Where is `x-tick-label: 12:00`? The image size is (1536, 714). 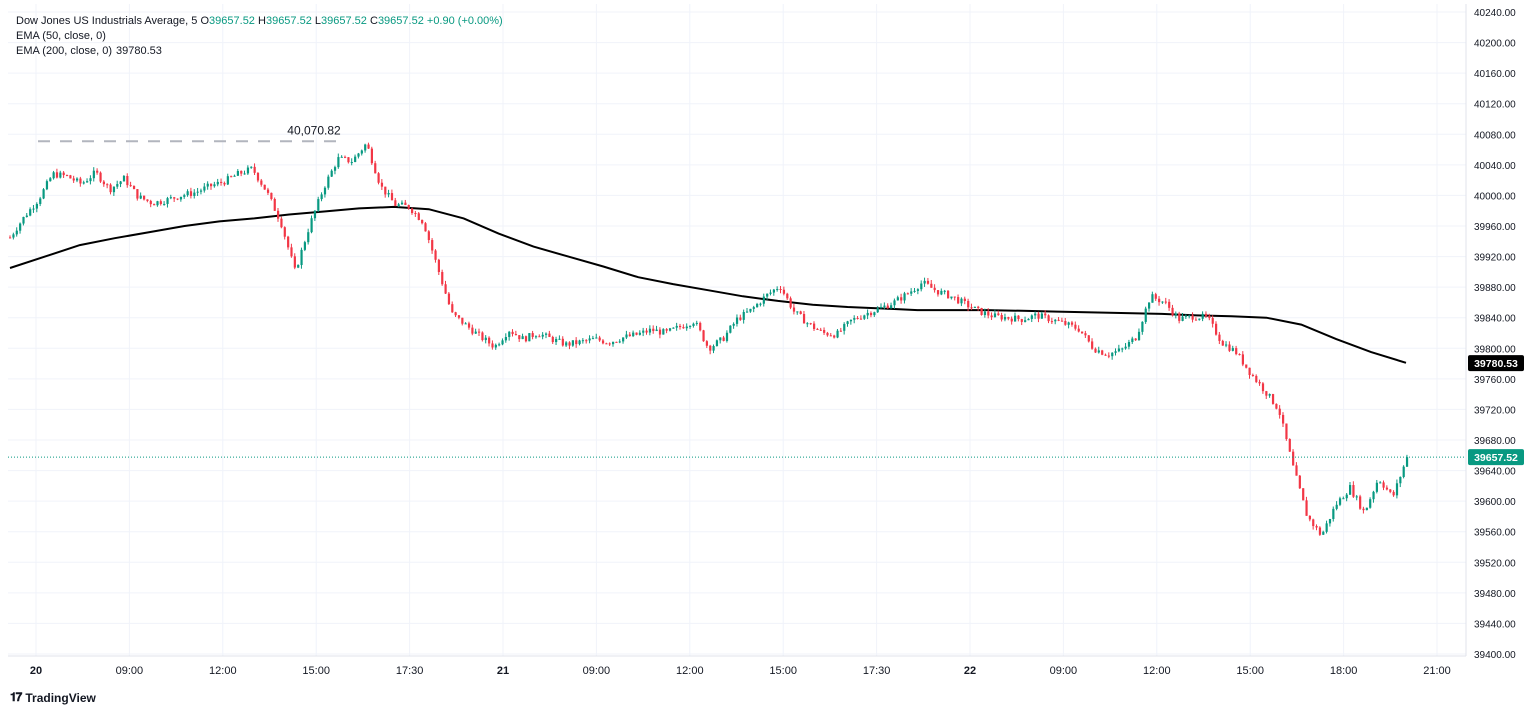 x-tick-label: 12:00 is located at coordinates (1157, 671).